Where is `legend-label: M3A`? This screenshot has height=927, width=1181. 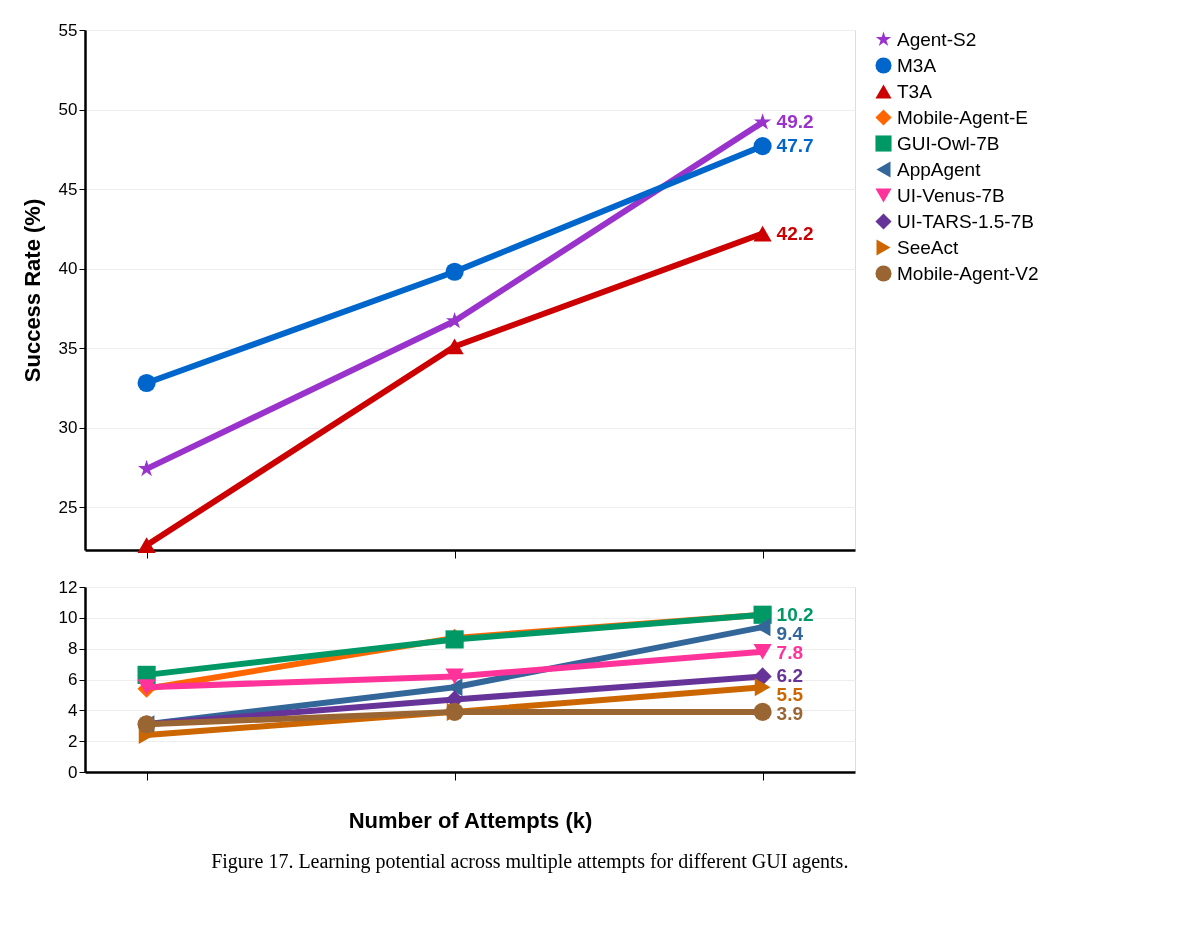
legend-label: M3A is located at coordinates (917, 65).